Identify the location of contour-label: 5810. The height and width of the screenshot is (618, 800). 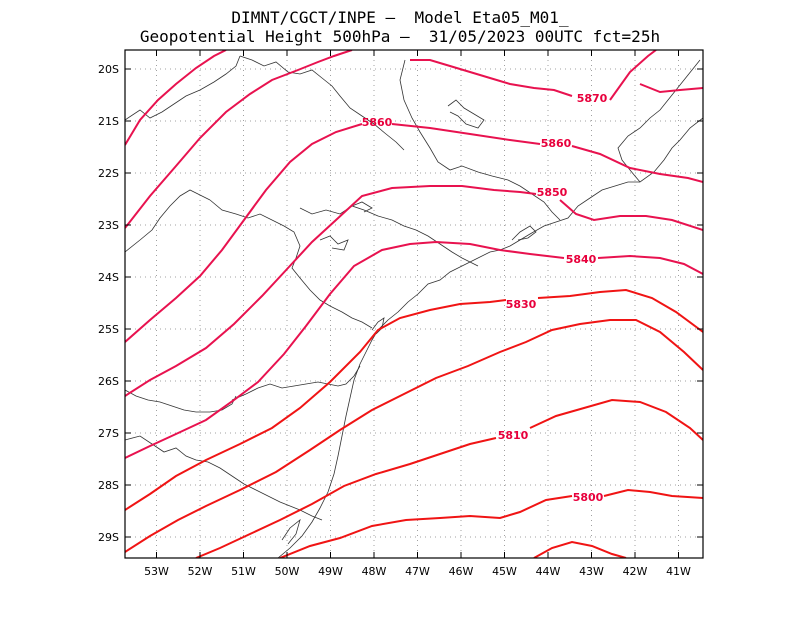
(513, 435).